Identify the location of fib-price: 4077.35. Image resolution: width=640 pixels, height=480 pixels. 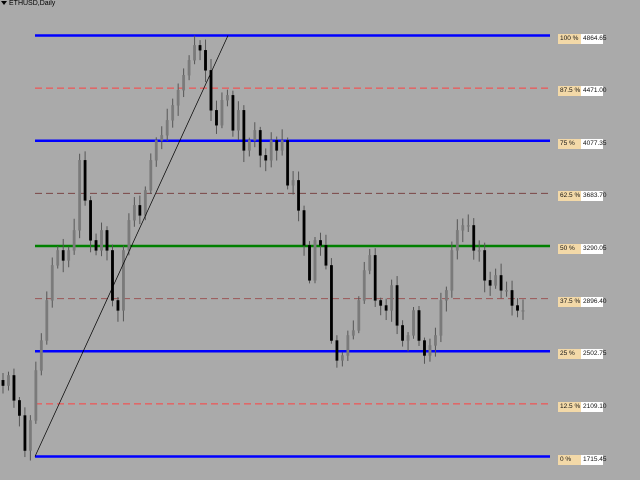
(594, 143).